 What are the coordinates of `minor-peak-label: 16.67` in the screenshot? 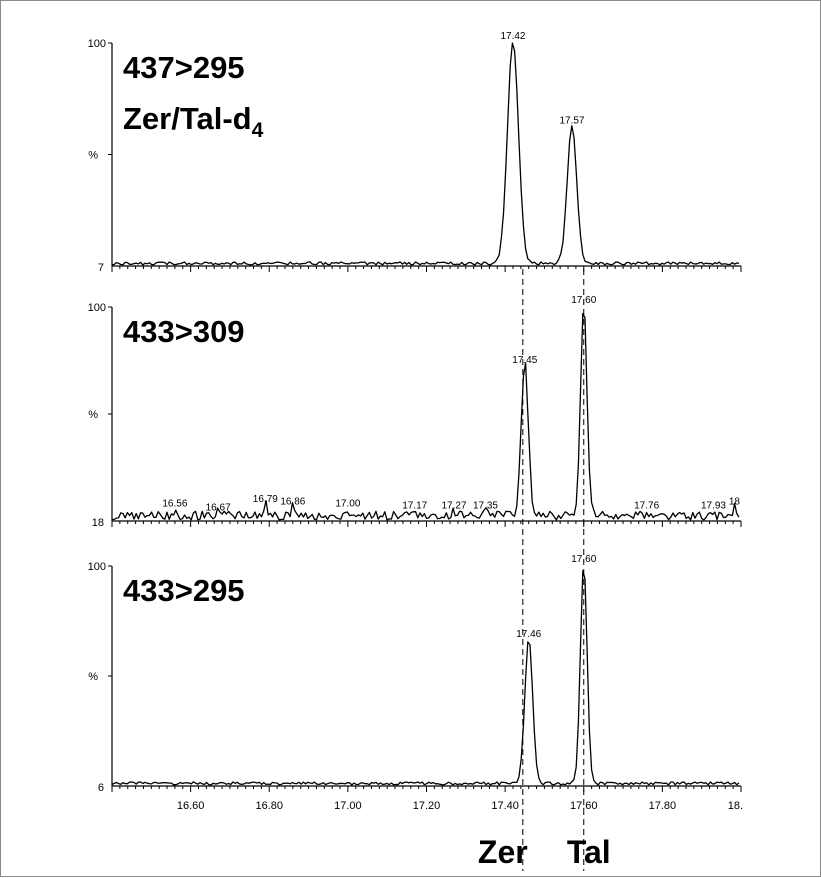 It's located at (218, 508).